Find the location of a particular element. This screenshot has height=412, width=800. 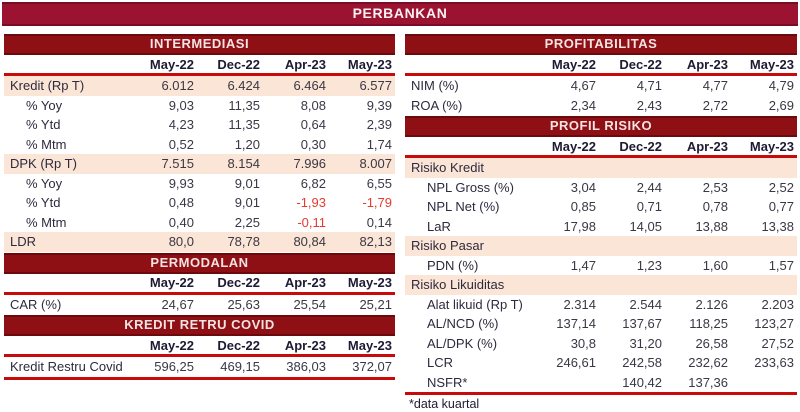

table-row: % Yoy 9,03 11,35 8,08 9,39 is located at coordinates (199, 106).